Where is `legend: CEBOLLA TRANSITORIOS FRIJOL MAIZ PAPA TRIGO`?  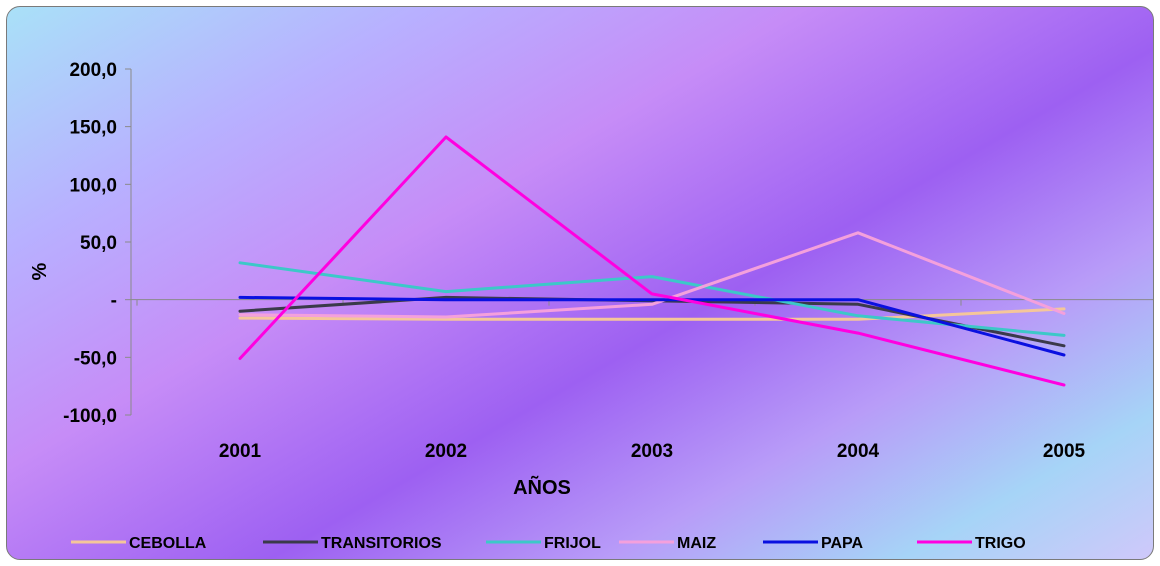 legend: CEBOLLA TRANSITORIOS FRIJOL MAIZ PAPA TRIGO is located at coordinates (548, 543).